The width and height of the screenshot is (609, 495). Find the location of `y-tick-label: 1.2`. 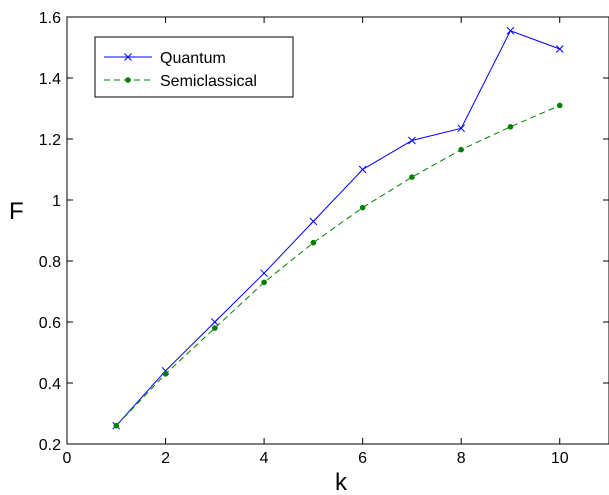

y-tick-label: 1.2 is located at coordinates (50, 140).